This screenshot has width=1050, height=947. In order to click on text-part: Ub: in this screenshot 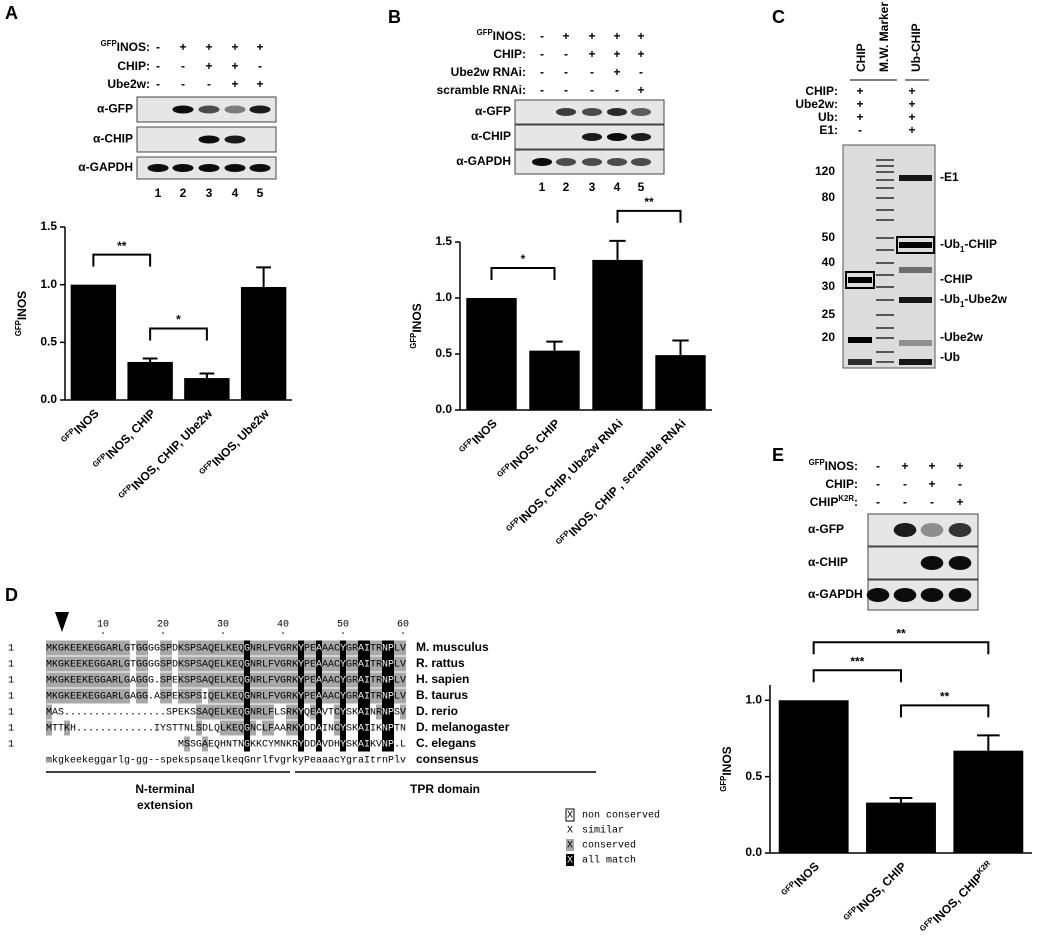, I will do `click(828, 117)`.